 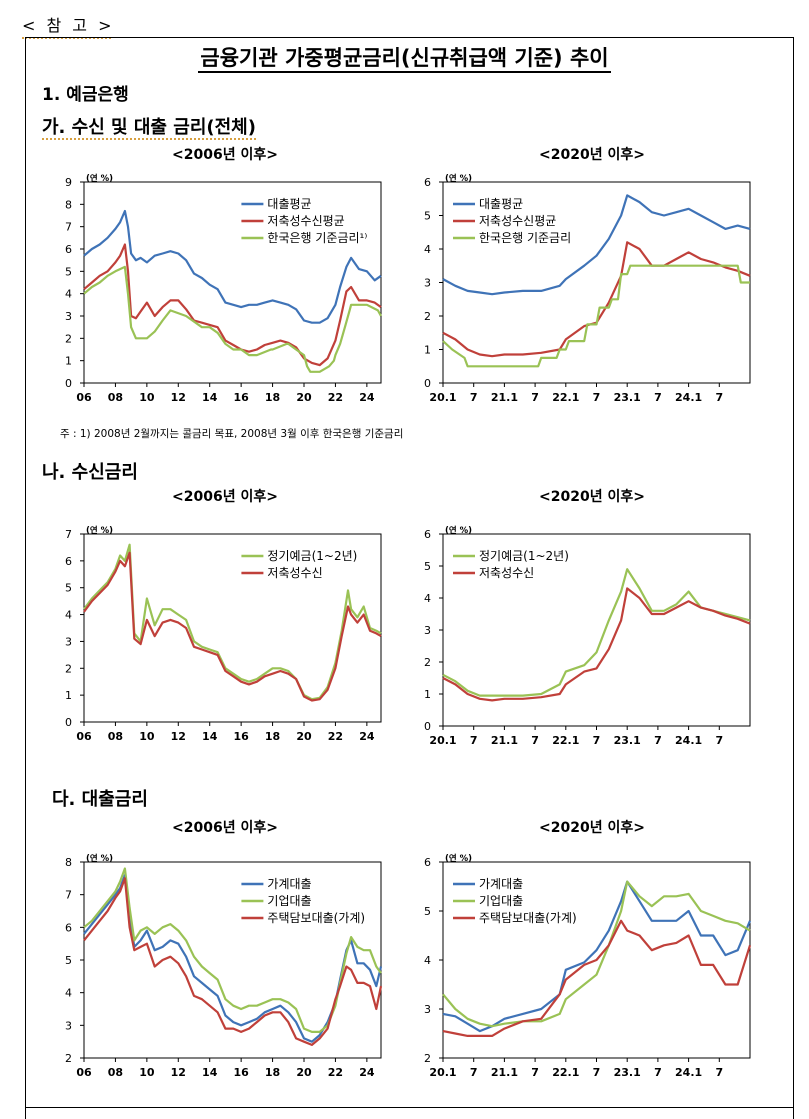 I want to click on x-tick-label: 24.1, so click(x=688, y=740).